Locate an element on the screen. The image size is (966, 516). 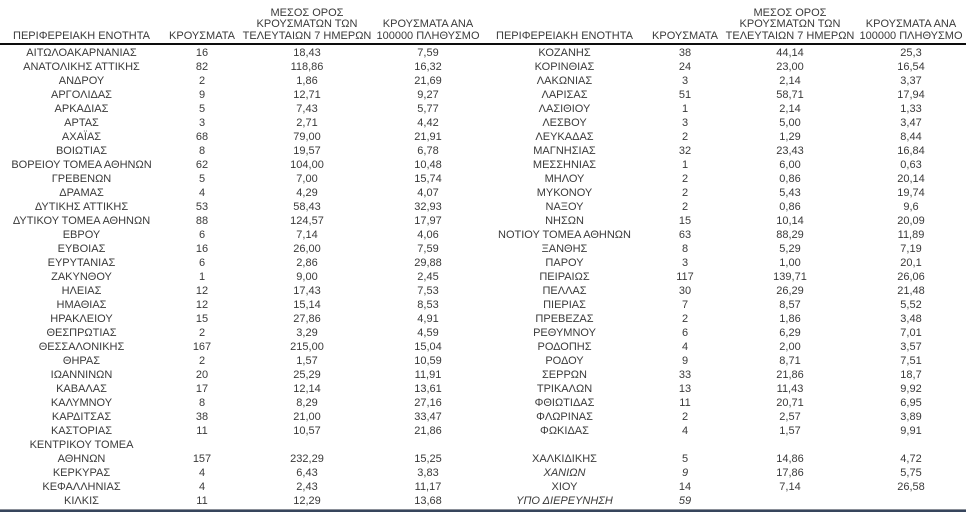
region-cell: ΡΟΔΟΥ is located at coordinates (564, 361).